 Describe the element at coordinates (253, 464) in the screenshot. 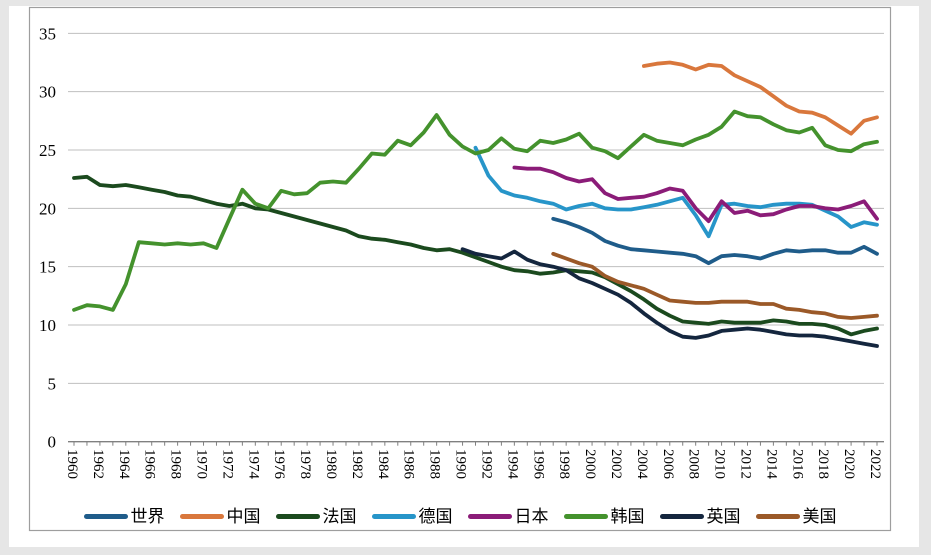

I see `x-tick-label-1974: 1974` at that location.